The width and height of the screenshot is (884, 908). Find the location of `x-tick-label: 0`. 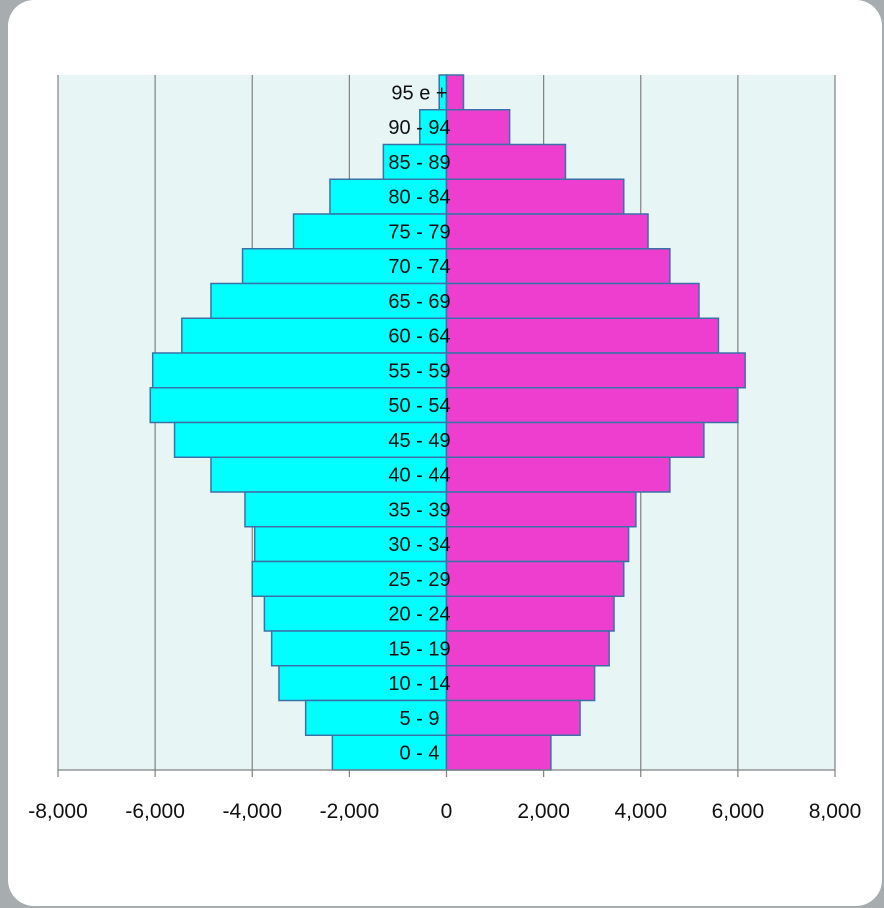

x-tick-label: 0 is located at coordinates (447, 811).